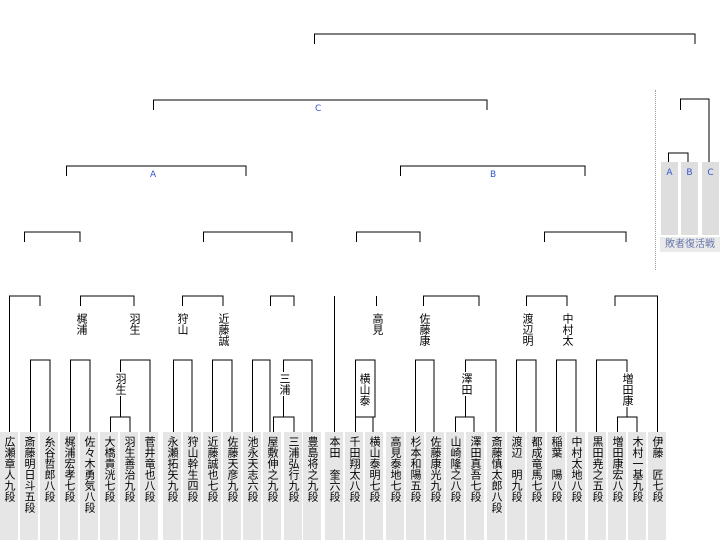  What do you see at coordinates (318, 109) in the screenshot?
I see `group-label-c: C` at bounding box center [318, 109].